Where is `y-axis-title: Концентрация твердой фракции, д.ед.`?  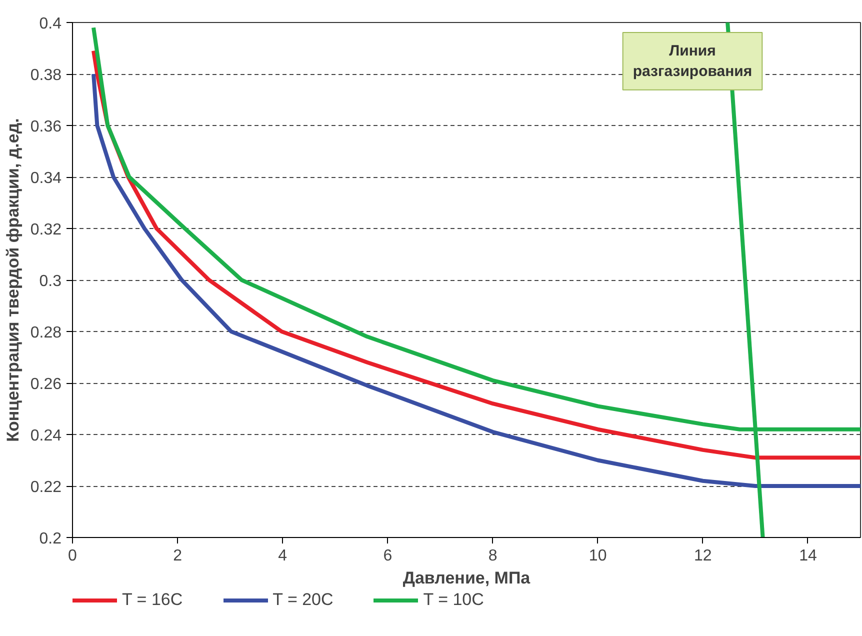
y-axis-title: Концентрация твердой фракции, д.ед. is located at coordinates (12, 280).